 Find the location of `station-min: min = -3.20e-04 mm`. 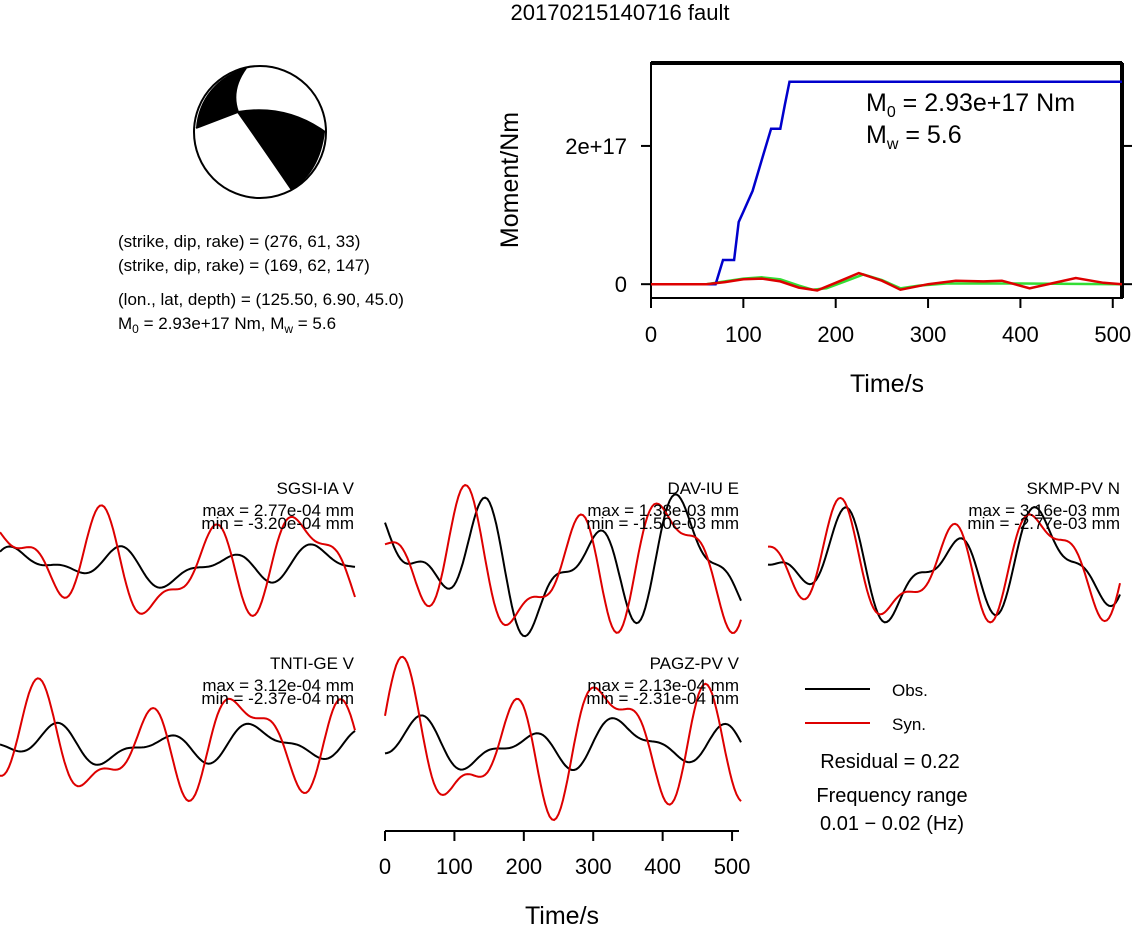

station-min: min = -3.20e-04 mm is located at coordinates (277, 523).